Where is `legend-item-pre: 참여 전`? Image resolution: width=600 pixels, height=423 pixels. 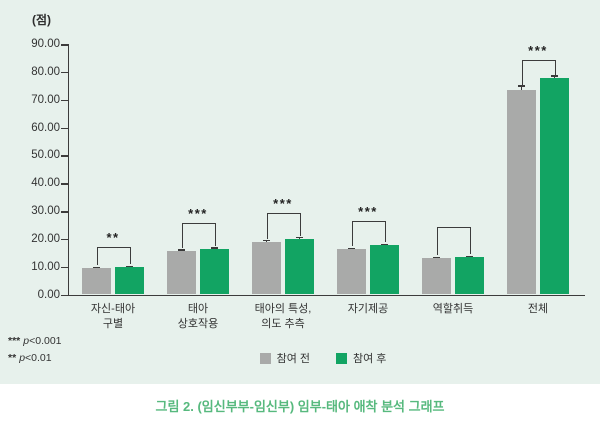
legend-item-pre: 참여 전 is located at coordinates (284, 358).